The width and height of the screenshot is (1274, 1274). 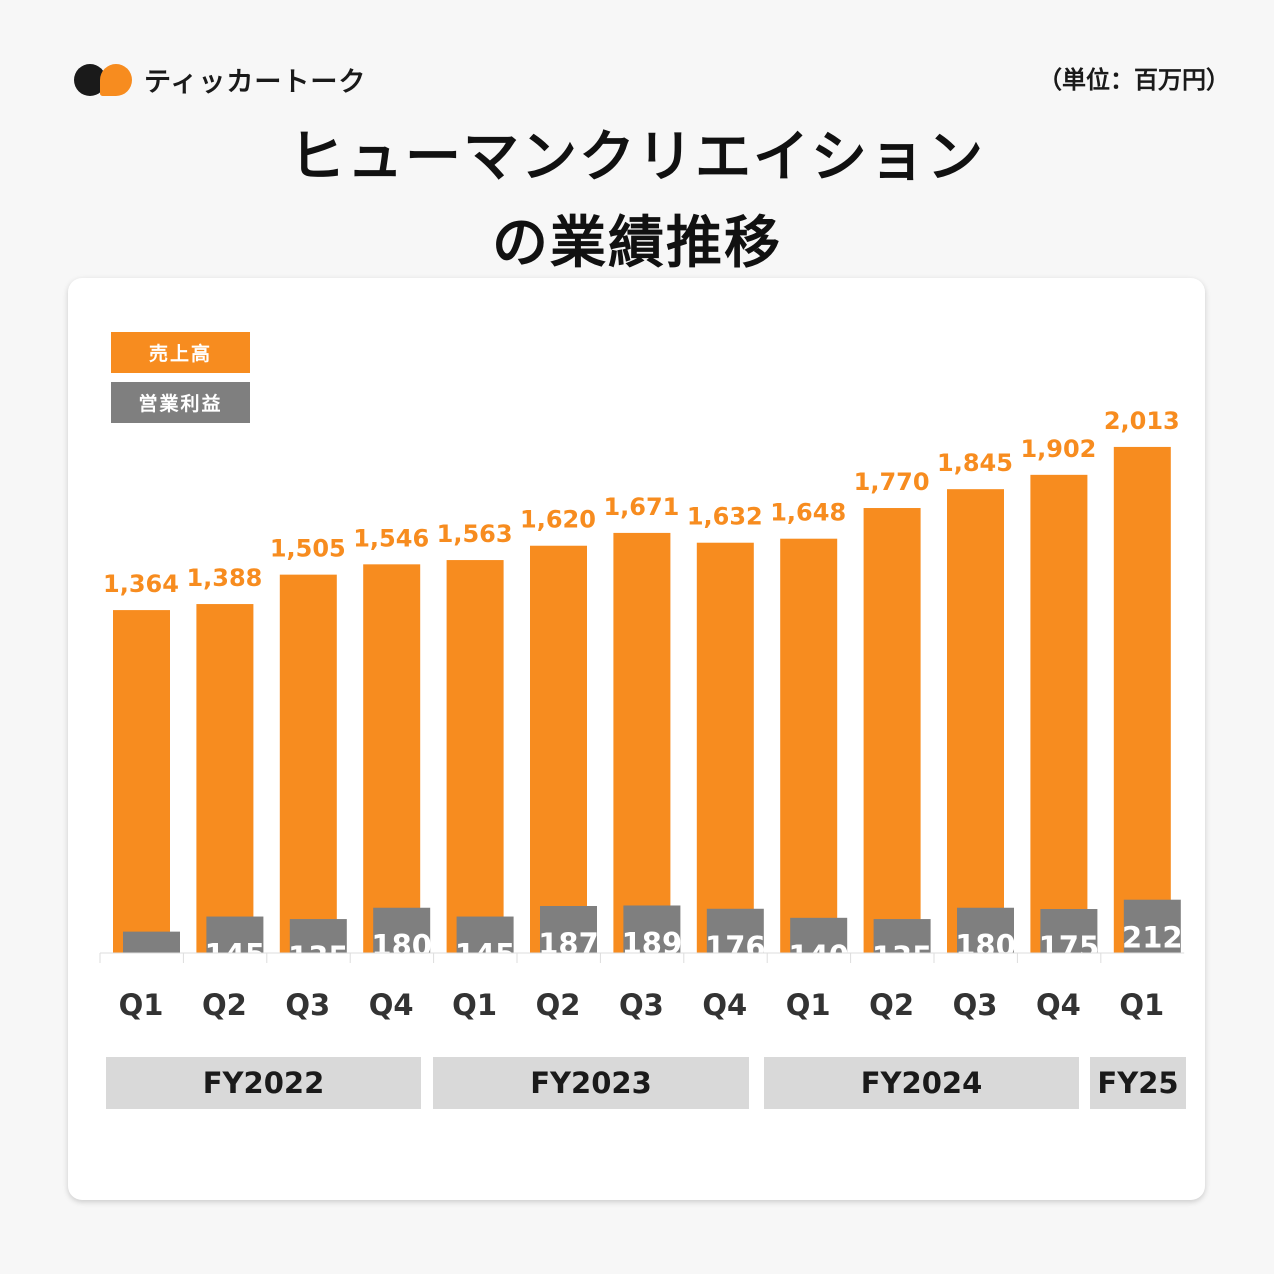 I want to click on sales-value-label: 1,505, so click(x=308, y=549).